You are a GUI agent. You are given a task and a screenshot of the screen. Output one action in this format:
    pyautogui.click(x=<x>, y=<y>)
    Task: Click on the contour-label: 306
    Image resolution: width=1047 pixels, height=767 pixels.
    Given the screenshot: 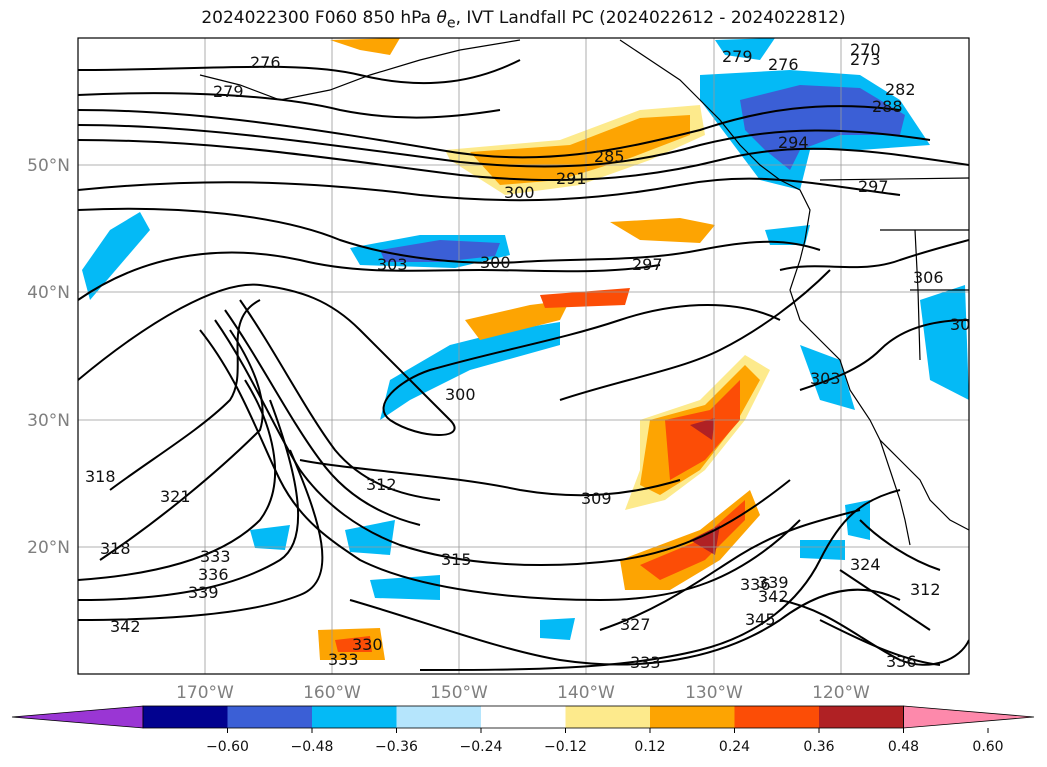 What is the action you would take?
    pyautogui.click(x=928, y=277)
    